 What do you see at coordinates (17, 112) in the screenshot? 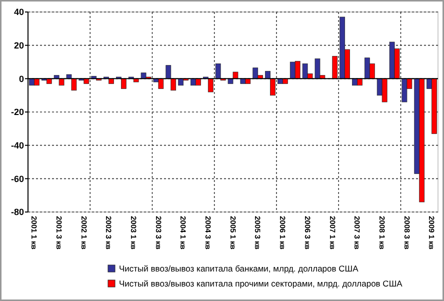
I see `y-tick-label: -20` at bounding box center [17, 112].